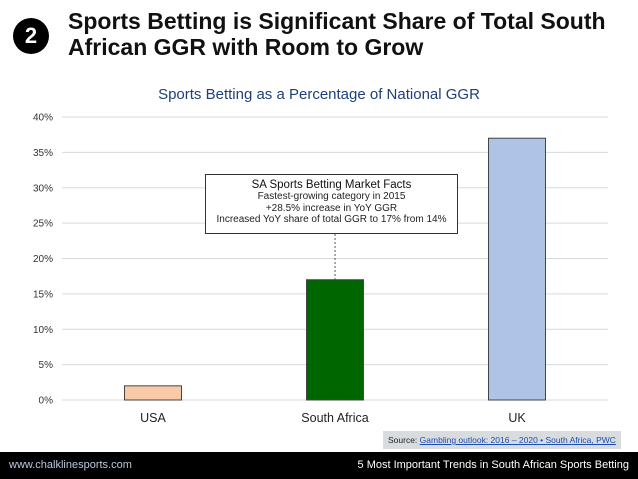  I want to click on y-tick-label: 10%, so click(43, 330).